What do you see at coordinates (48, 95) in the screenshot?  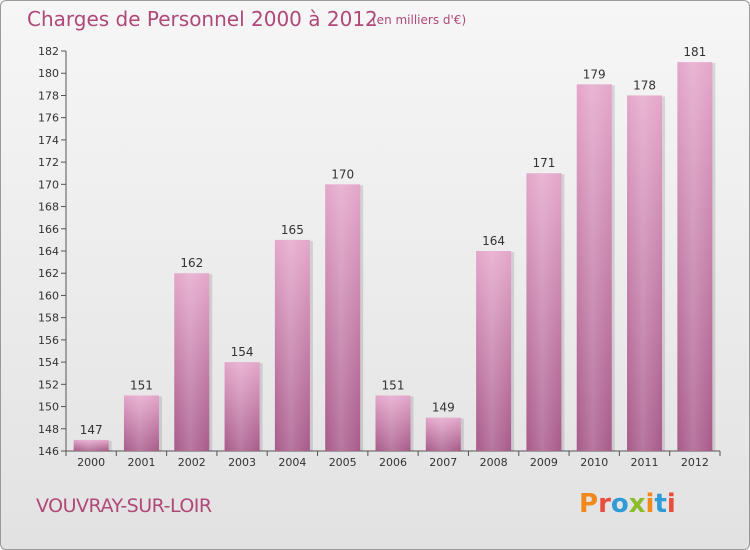 I see `y-tick-label: 178` at bounding box center [48, 95].